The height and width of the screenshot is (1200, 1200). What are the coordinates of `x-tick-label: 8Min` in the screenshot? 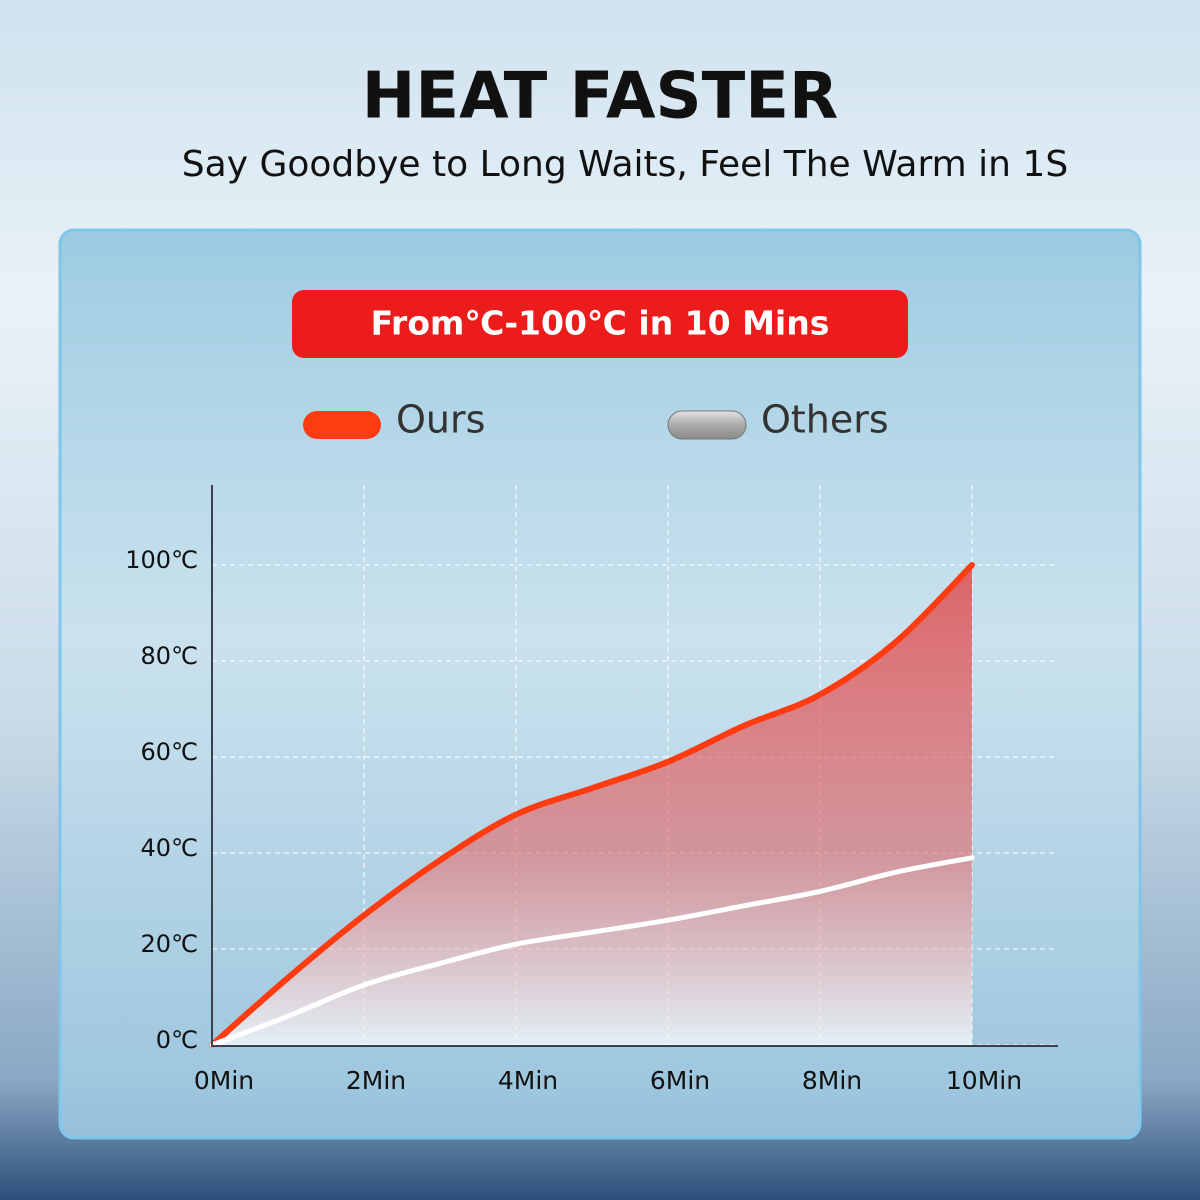 It's located at (832, 1080).